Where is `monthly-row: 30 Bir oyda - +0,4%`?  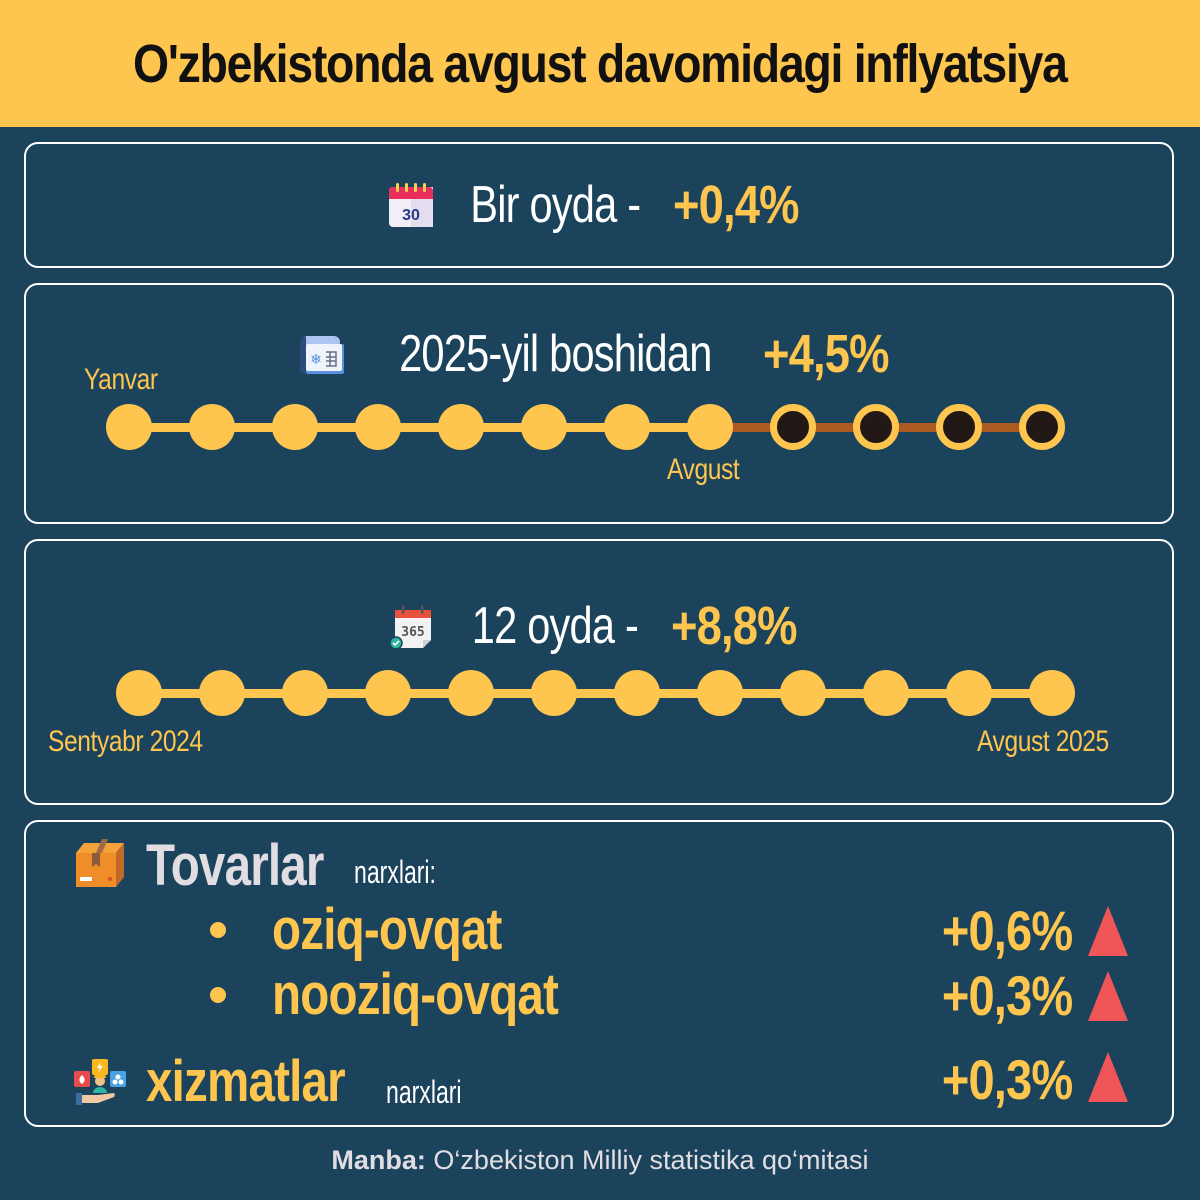 monthly-row: 30 Bir oyda - +0,4% is located at coordinates (599, 205).